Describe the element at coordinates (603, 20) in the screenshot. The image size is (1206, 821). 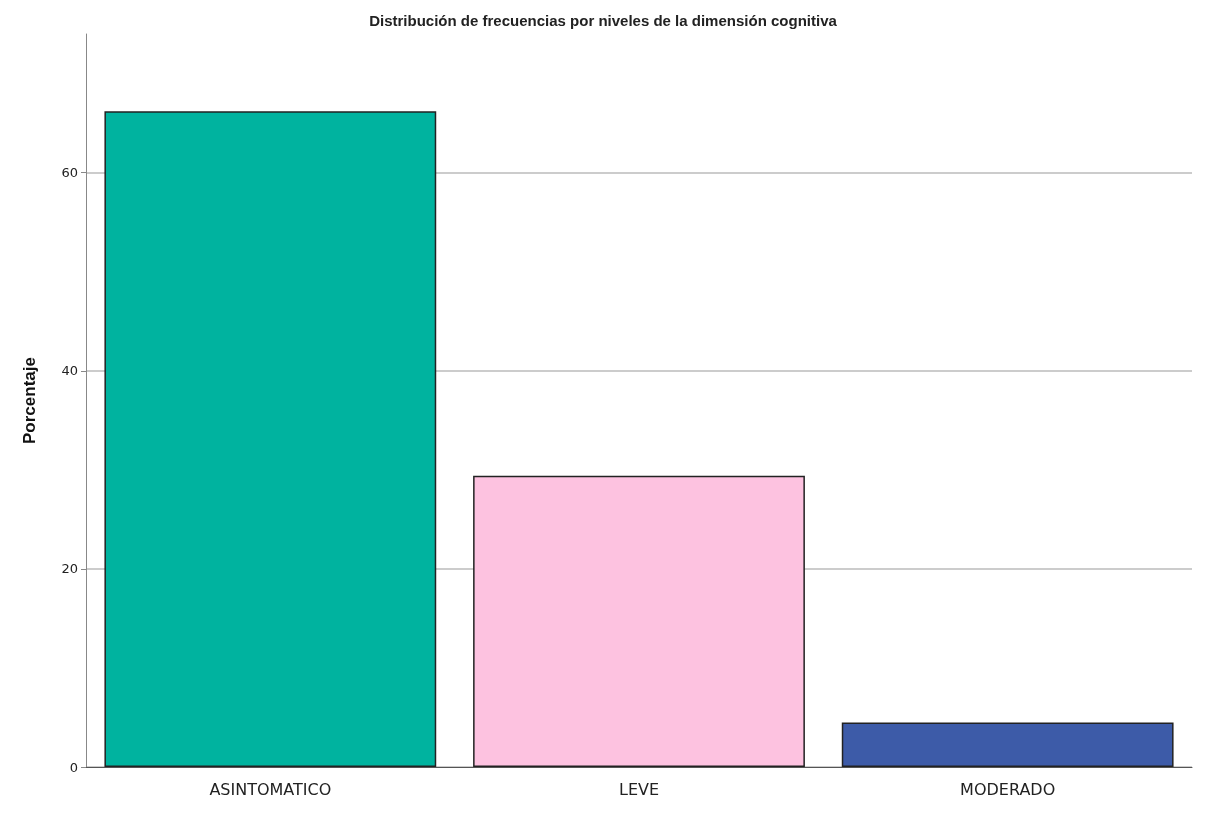
I see `chart-title: Distribución de frecuencias por niveles de la dimensión cognitiva` at that location.